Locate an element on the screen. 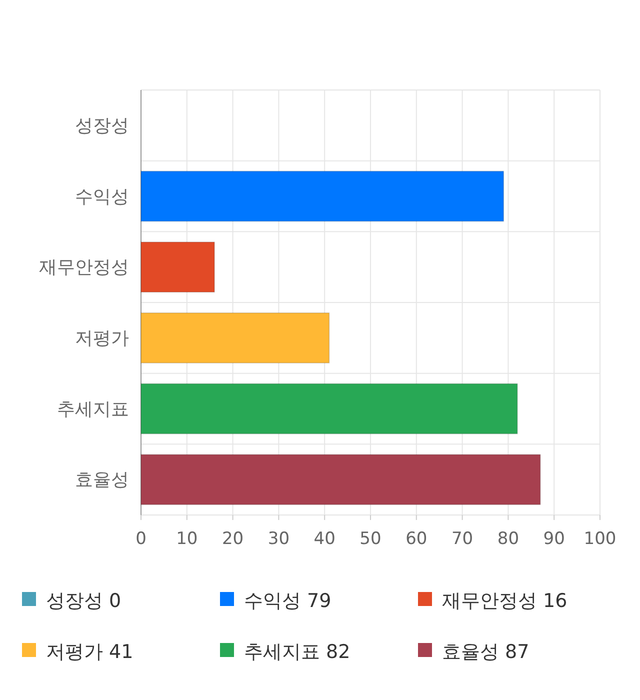 This screenshot has height=700, width=640. legend-label: 수익성 79 is located at coordinates (288, 601).